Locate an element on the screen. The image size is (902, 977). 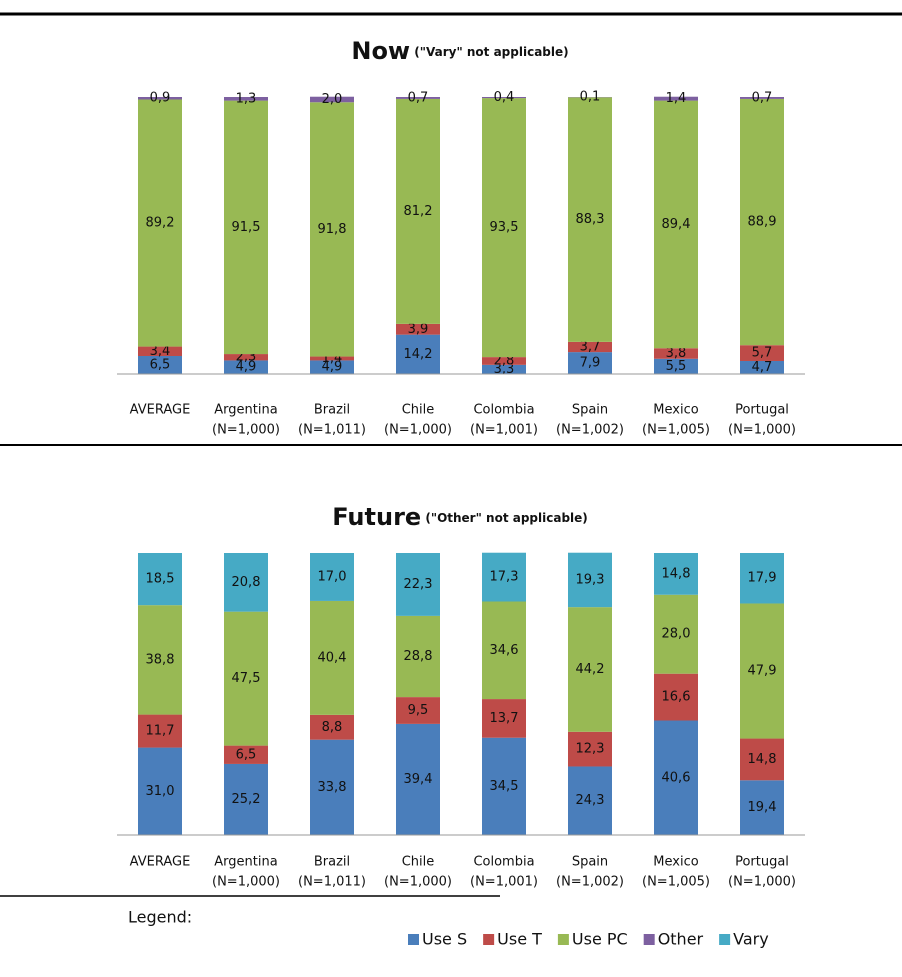
value-label: 33,8 is located at coordinates (332, 787).